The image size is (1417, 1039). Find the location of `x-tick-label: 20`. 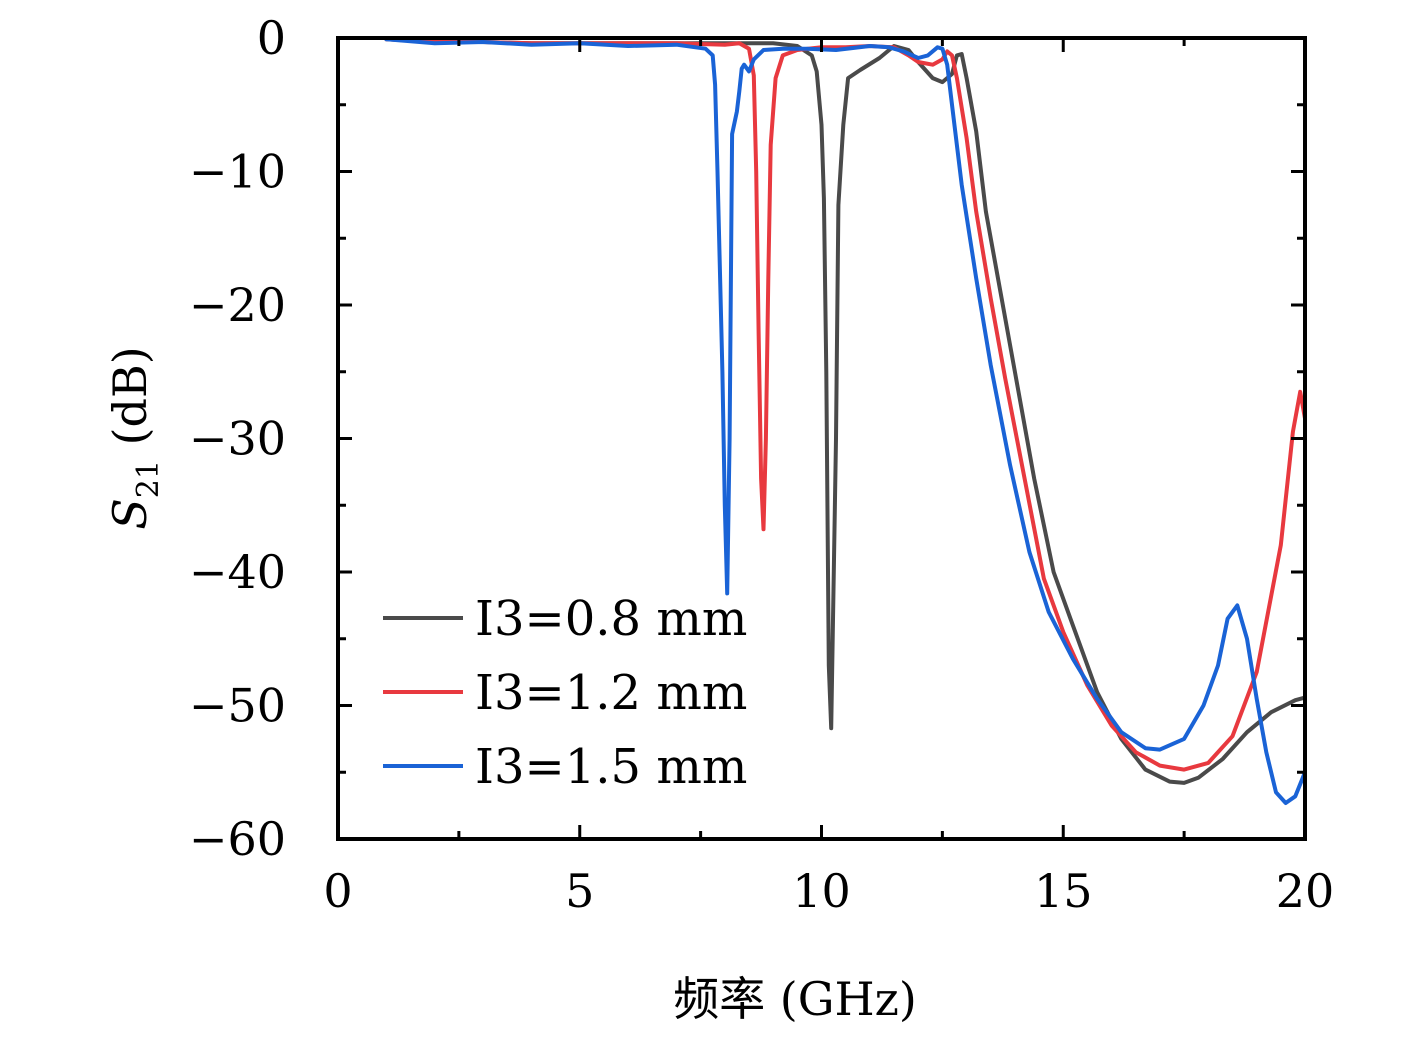

x-tick-label: 20 is located at coordinates (1305, 891).